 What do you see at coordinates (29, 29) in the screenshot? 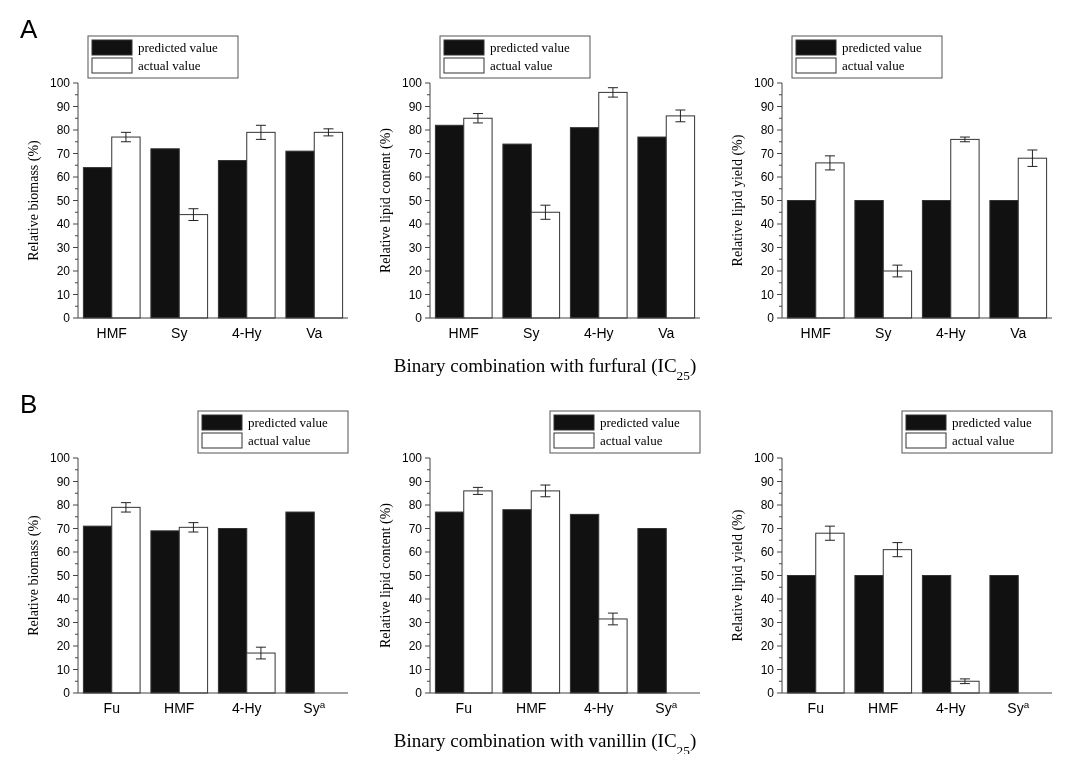
I see `text: A` at bounding box center [29, 29].